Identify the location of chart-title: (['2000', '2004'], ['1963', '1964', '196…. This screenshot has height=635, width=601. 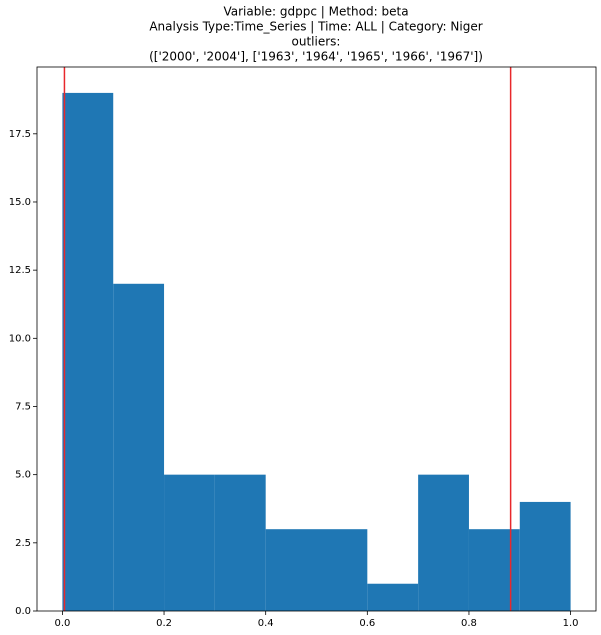
(316, 57).